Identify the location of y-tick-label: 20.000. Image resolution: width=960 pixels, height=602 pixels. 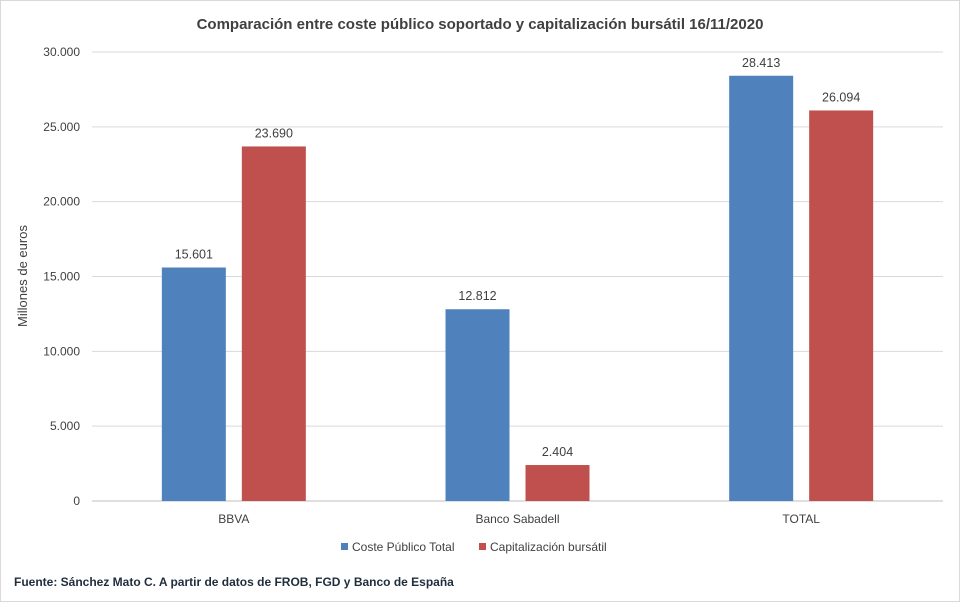
(61, 202).